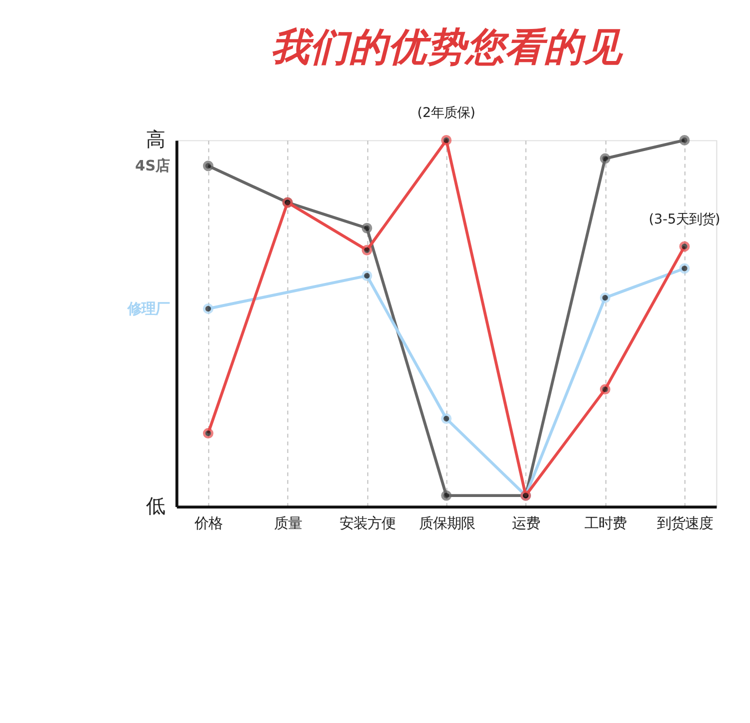  I want to click on x-tick-label: 到货速度, so click(684, 524).